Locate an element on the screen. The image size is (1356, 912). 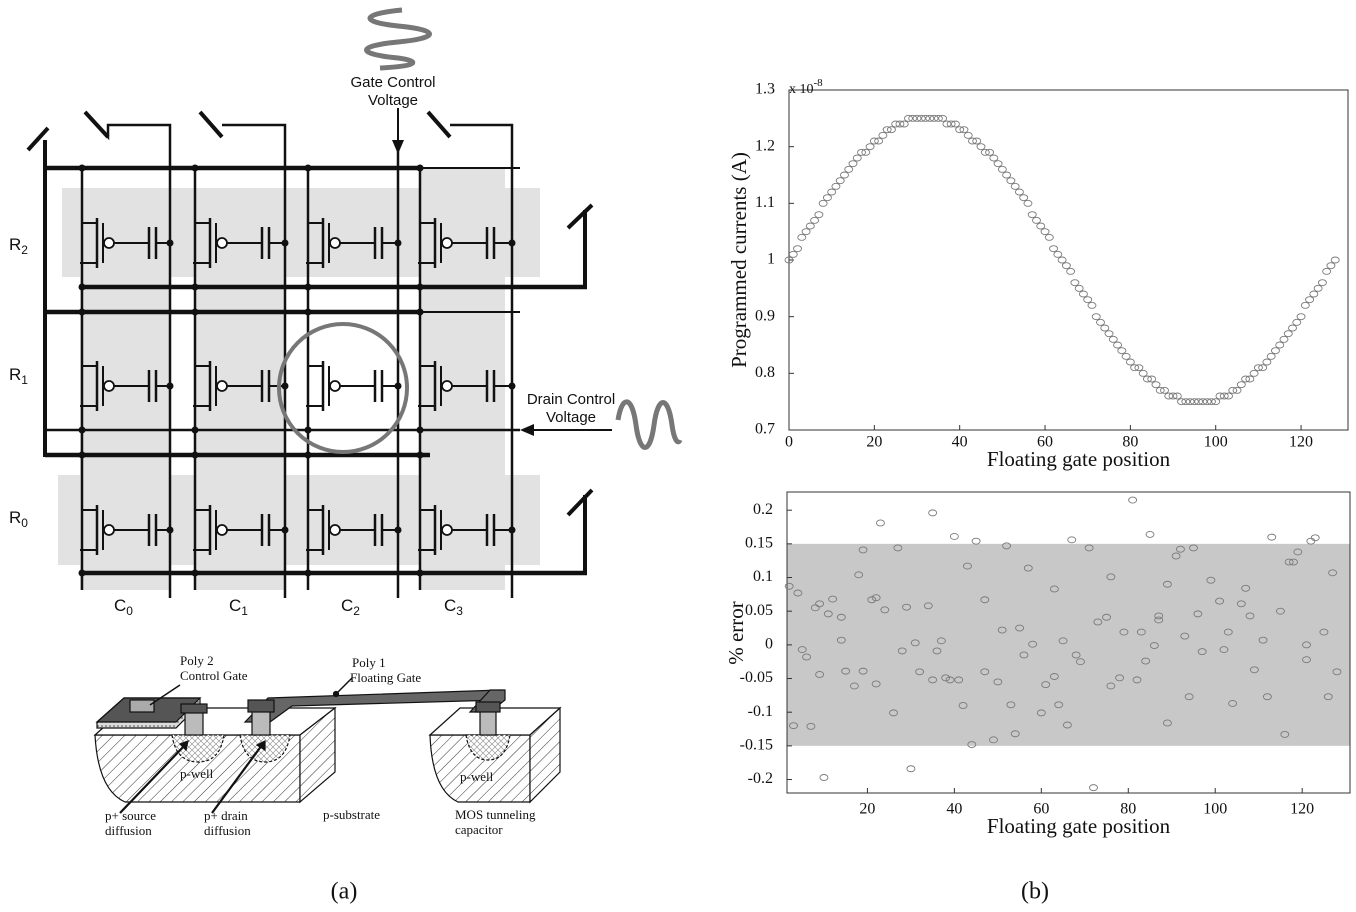
y-tick-label: 1.2 is located at coordinates (765, 145).